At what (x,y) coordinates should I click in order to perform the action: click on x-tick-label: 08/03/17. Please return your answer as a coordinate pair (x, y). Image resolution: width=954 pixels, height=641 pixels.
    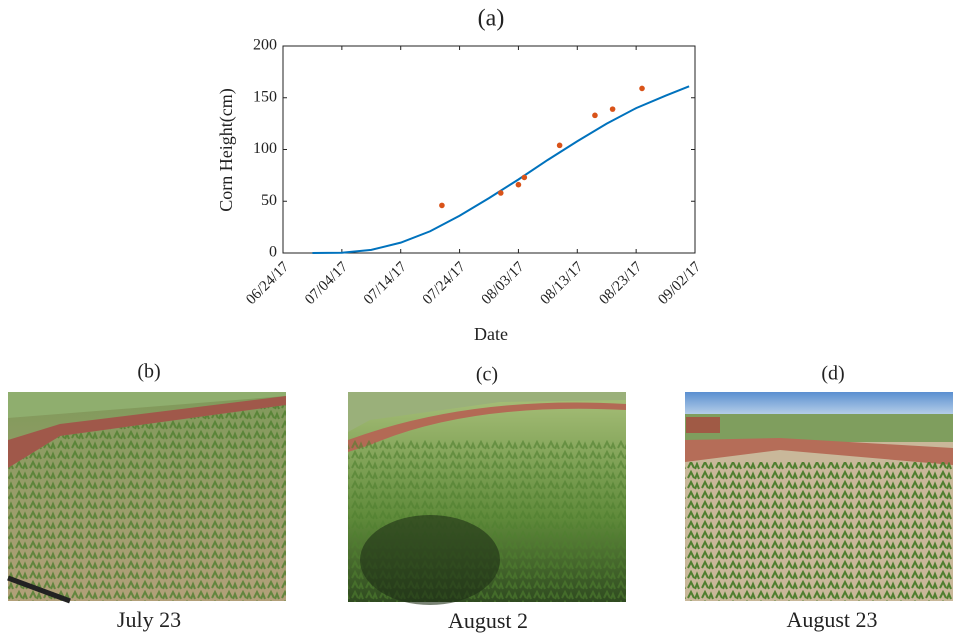
    Looking at the image, I should click on (503, 283).